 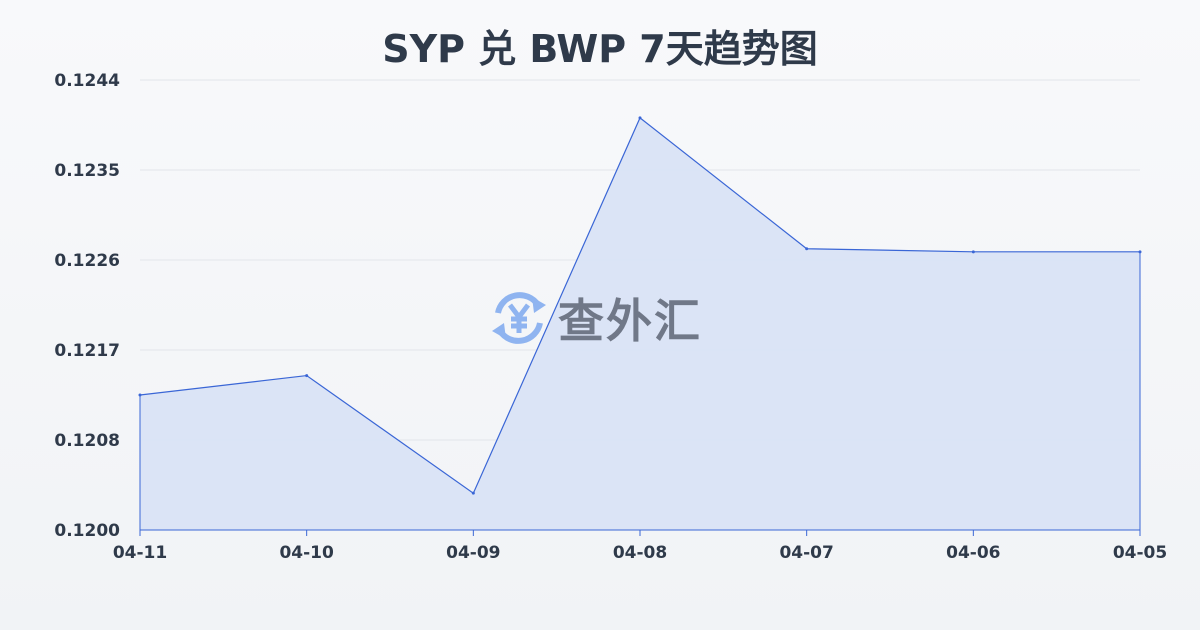 I want to click on x-tick-label: 04-11, so click(x=140, y=553).